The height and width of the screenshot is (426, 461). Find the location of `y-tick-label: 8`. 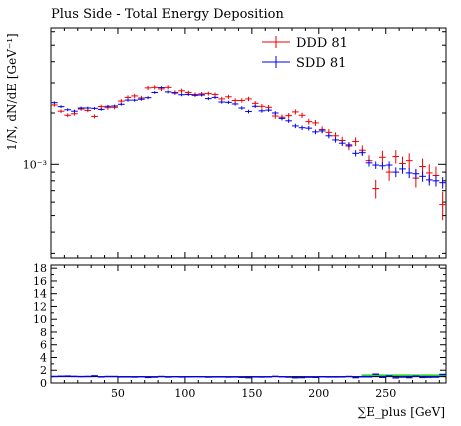

y-tick-label: 8 is located at coordinates (43, 332).